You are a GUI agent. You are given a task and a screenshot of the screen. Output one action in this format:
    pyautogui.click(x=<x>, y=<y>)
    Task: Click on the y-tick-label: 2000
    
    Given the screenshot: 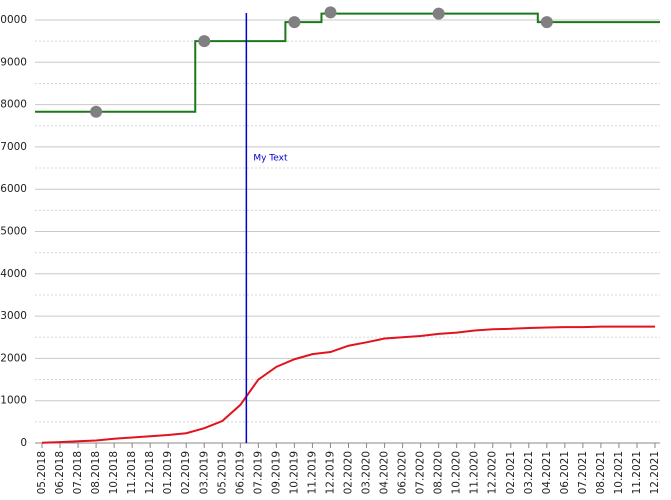 What is the action you would take?
    pyautogui.click(x=13, y=358)
    